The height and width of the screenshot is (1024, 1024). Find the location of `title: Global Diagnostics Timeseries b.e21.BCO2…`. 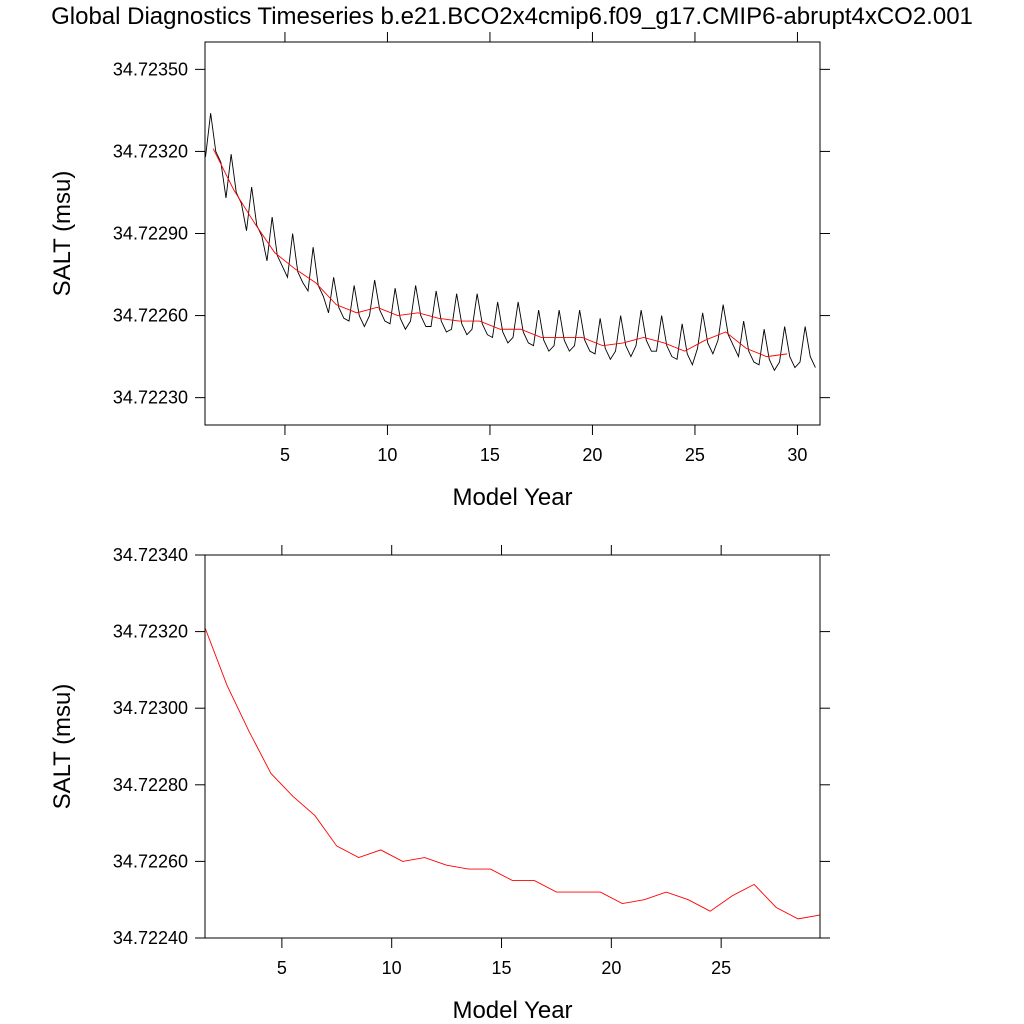

title: Global Diagnostics Timeseries b.e21.BCO2… is located at coordinates (512, 16).